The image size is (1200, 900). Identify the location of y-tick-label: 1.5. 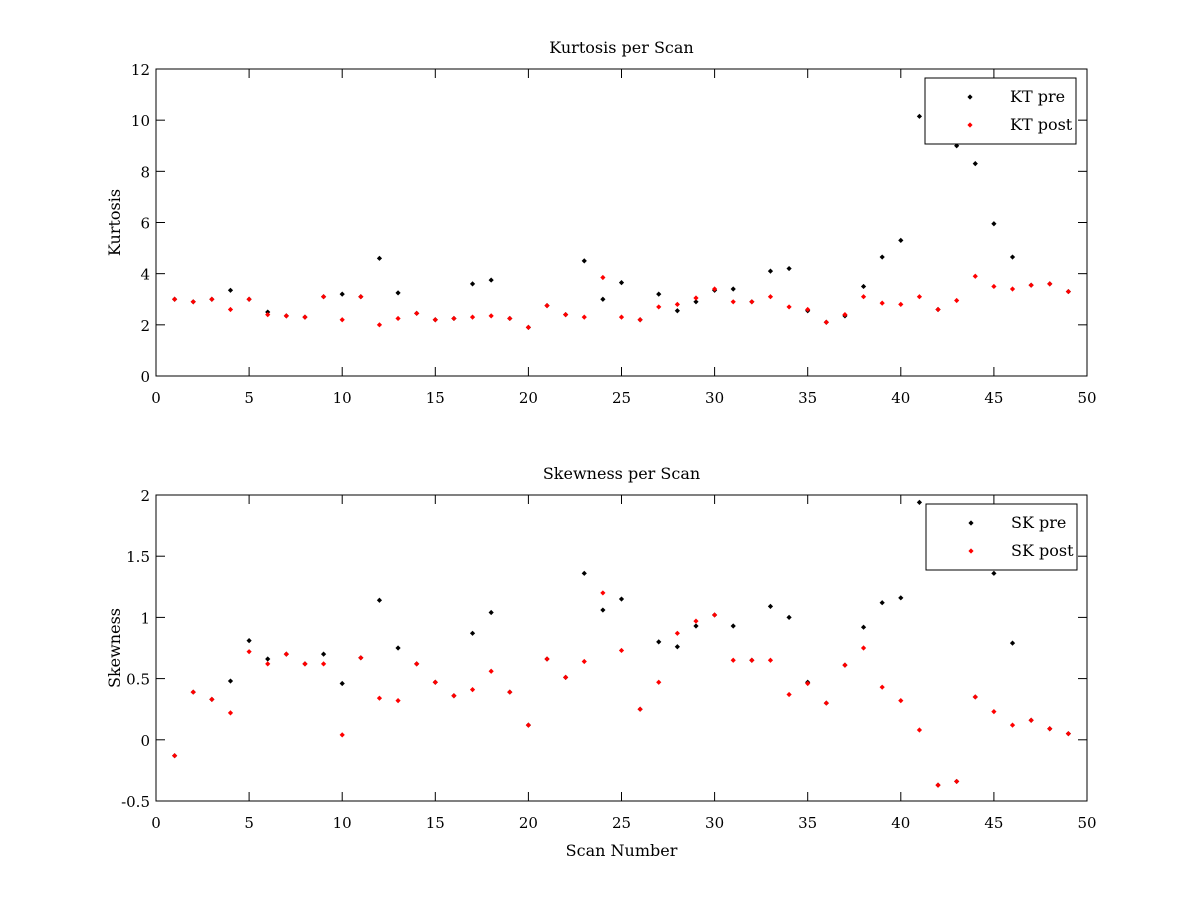
(138, 557).